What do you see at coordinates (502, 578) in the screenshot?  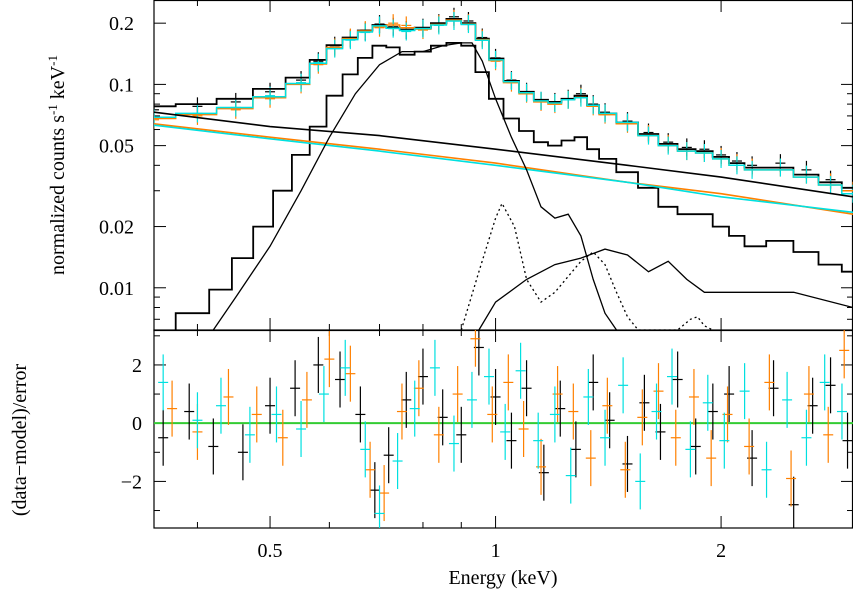 I see `x-axis-label: Energy (keV)` at bounding box center [502, 578].